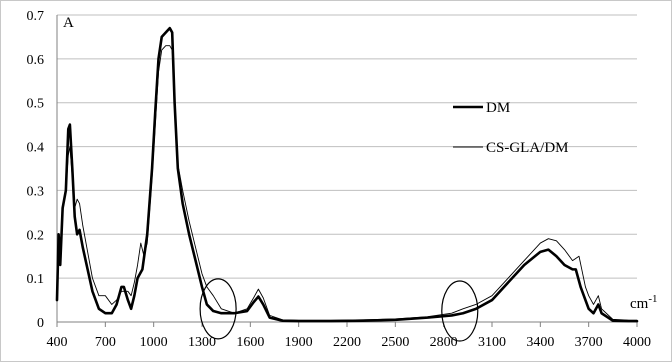  Describe the element at coordinates (339, 310) in the screenshot. I see `annotations` at that location.